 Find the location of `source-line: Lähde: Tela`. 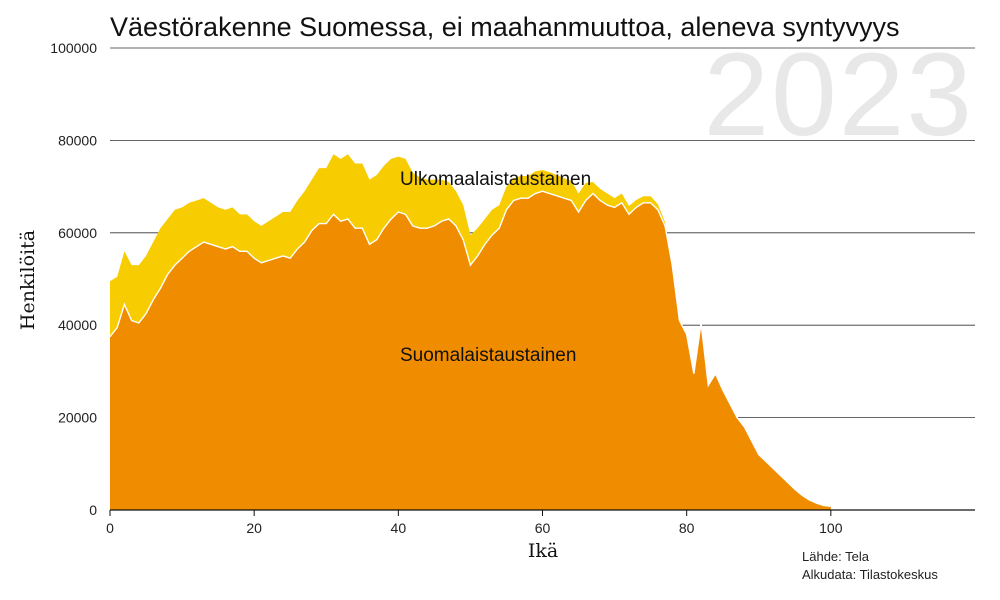

source-line: Lähde: Tela is located at coordinates (835, 556).